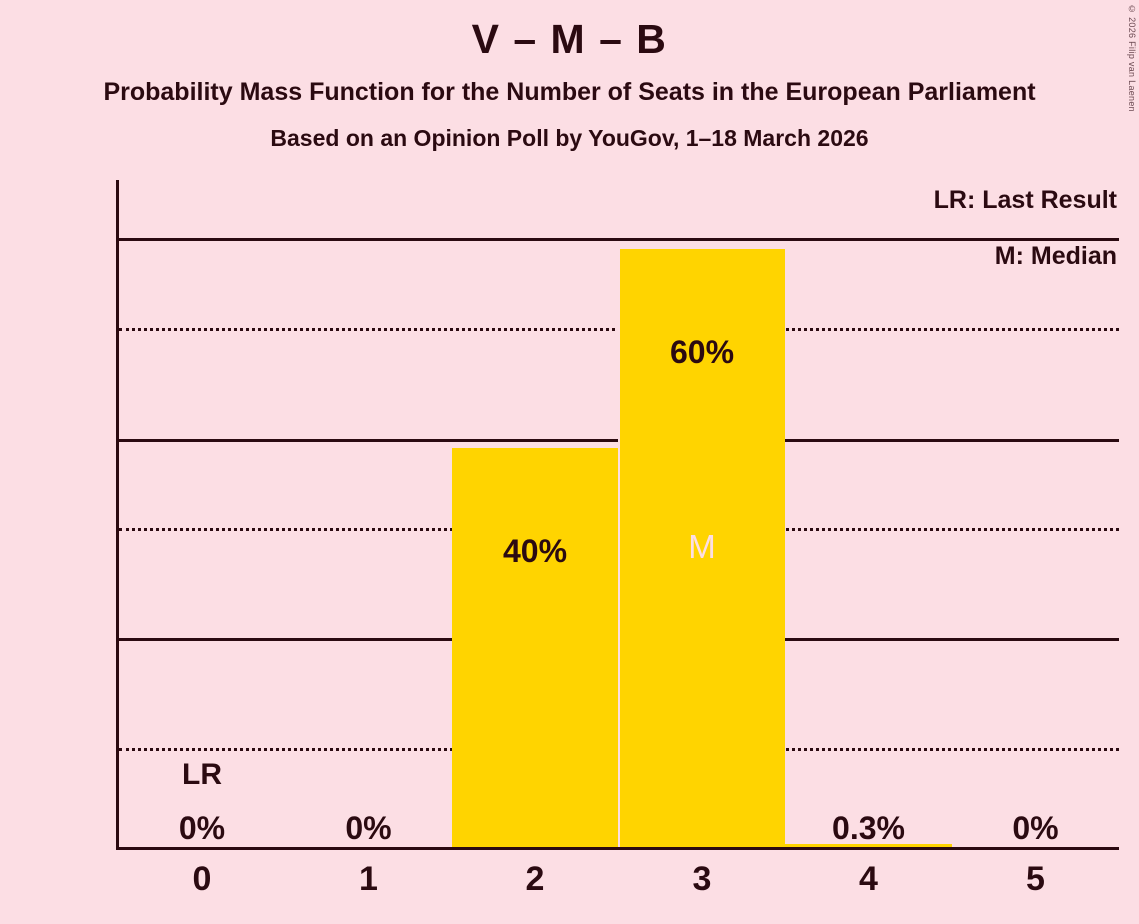 The height and width of the screenshot is (924, 1139). Describe the element at coordinates (202, 774) in the screenshot. I see `last-result-marker: LR` at that location.